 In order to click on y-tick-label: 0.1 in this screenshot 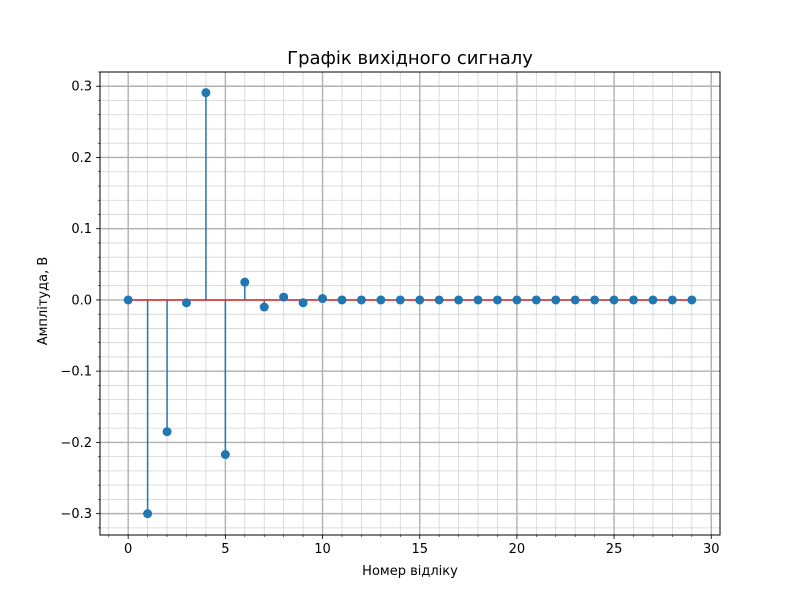, I will do `click(81, 229)`.